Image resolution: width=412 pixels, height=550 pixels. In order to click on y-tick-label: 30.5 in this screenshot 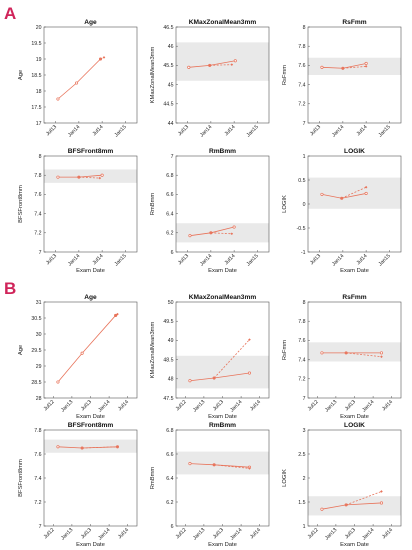, I will do `click(36, 319)`.